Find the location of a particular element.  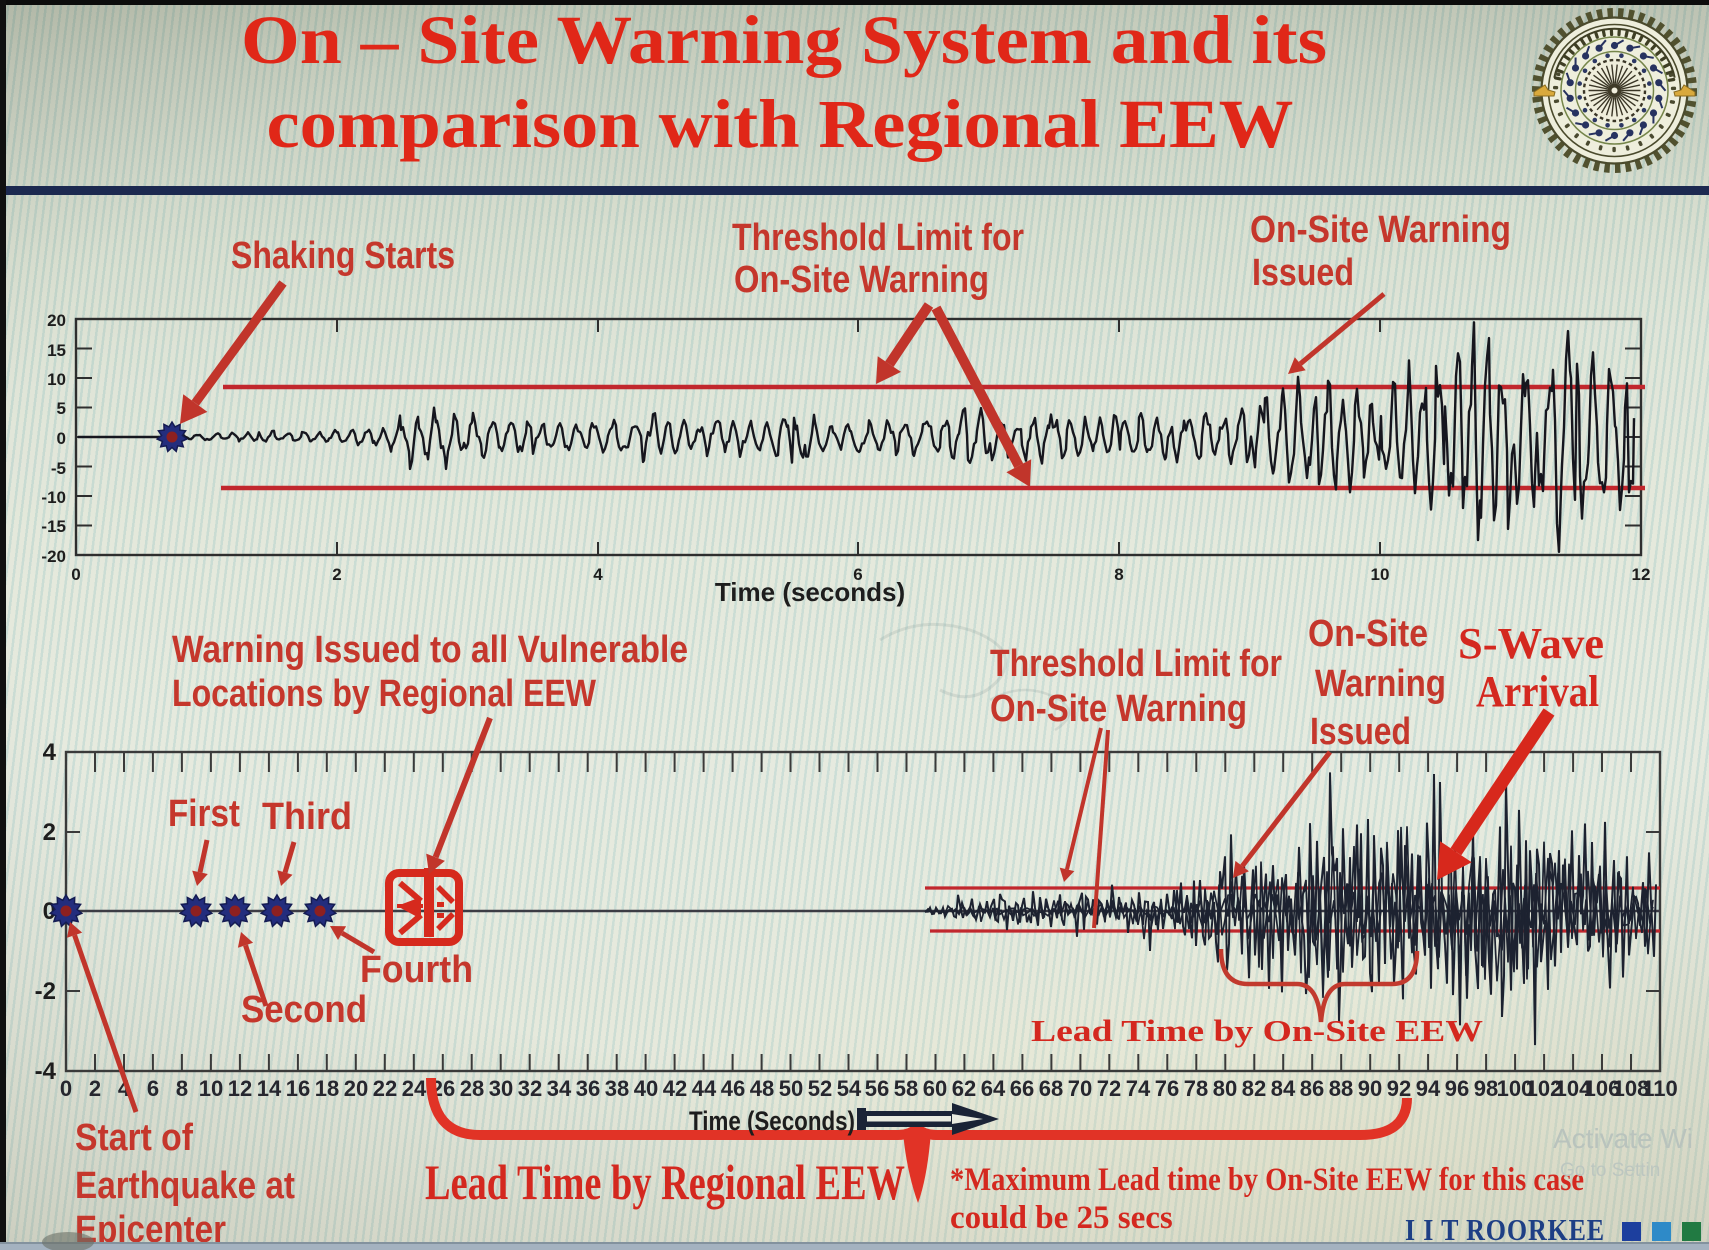

svg-text: 94 is located at coordinates (1428, 1088).